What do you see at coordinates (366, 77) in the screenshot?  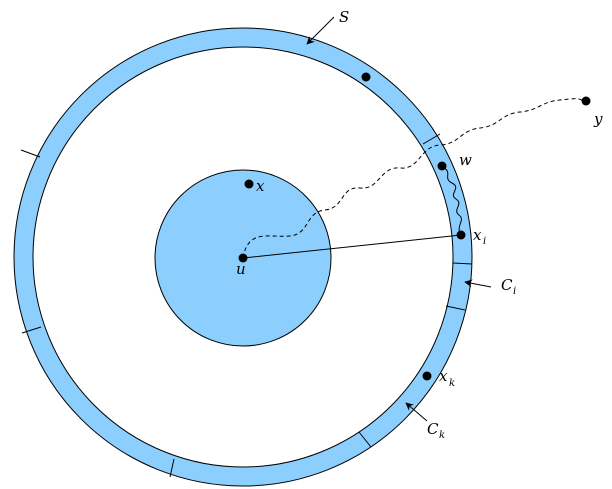 I see `point-ring-top` at bounding box center [366, 77].